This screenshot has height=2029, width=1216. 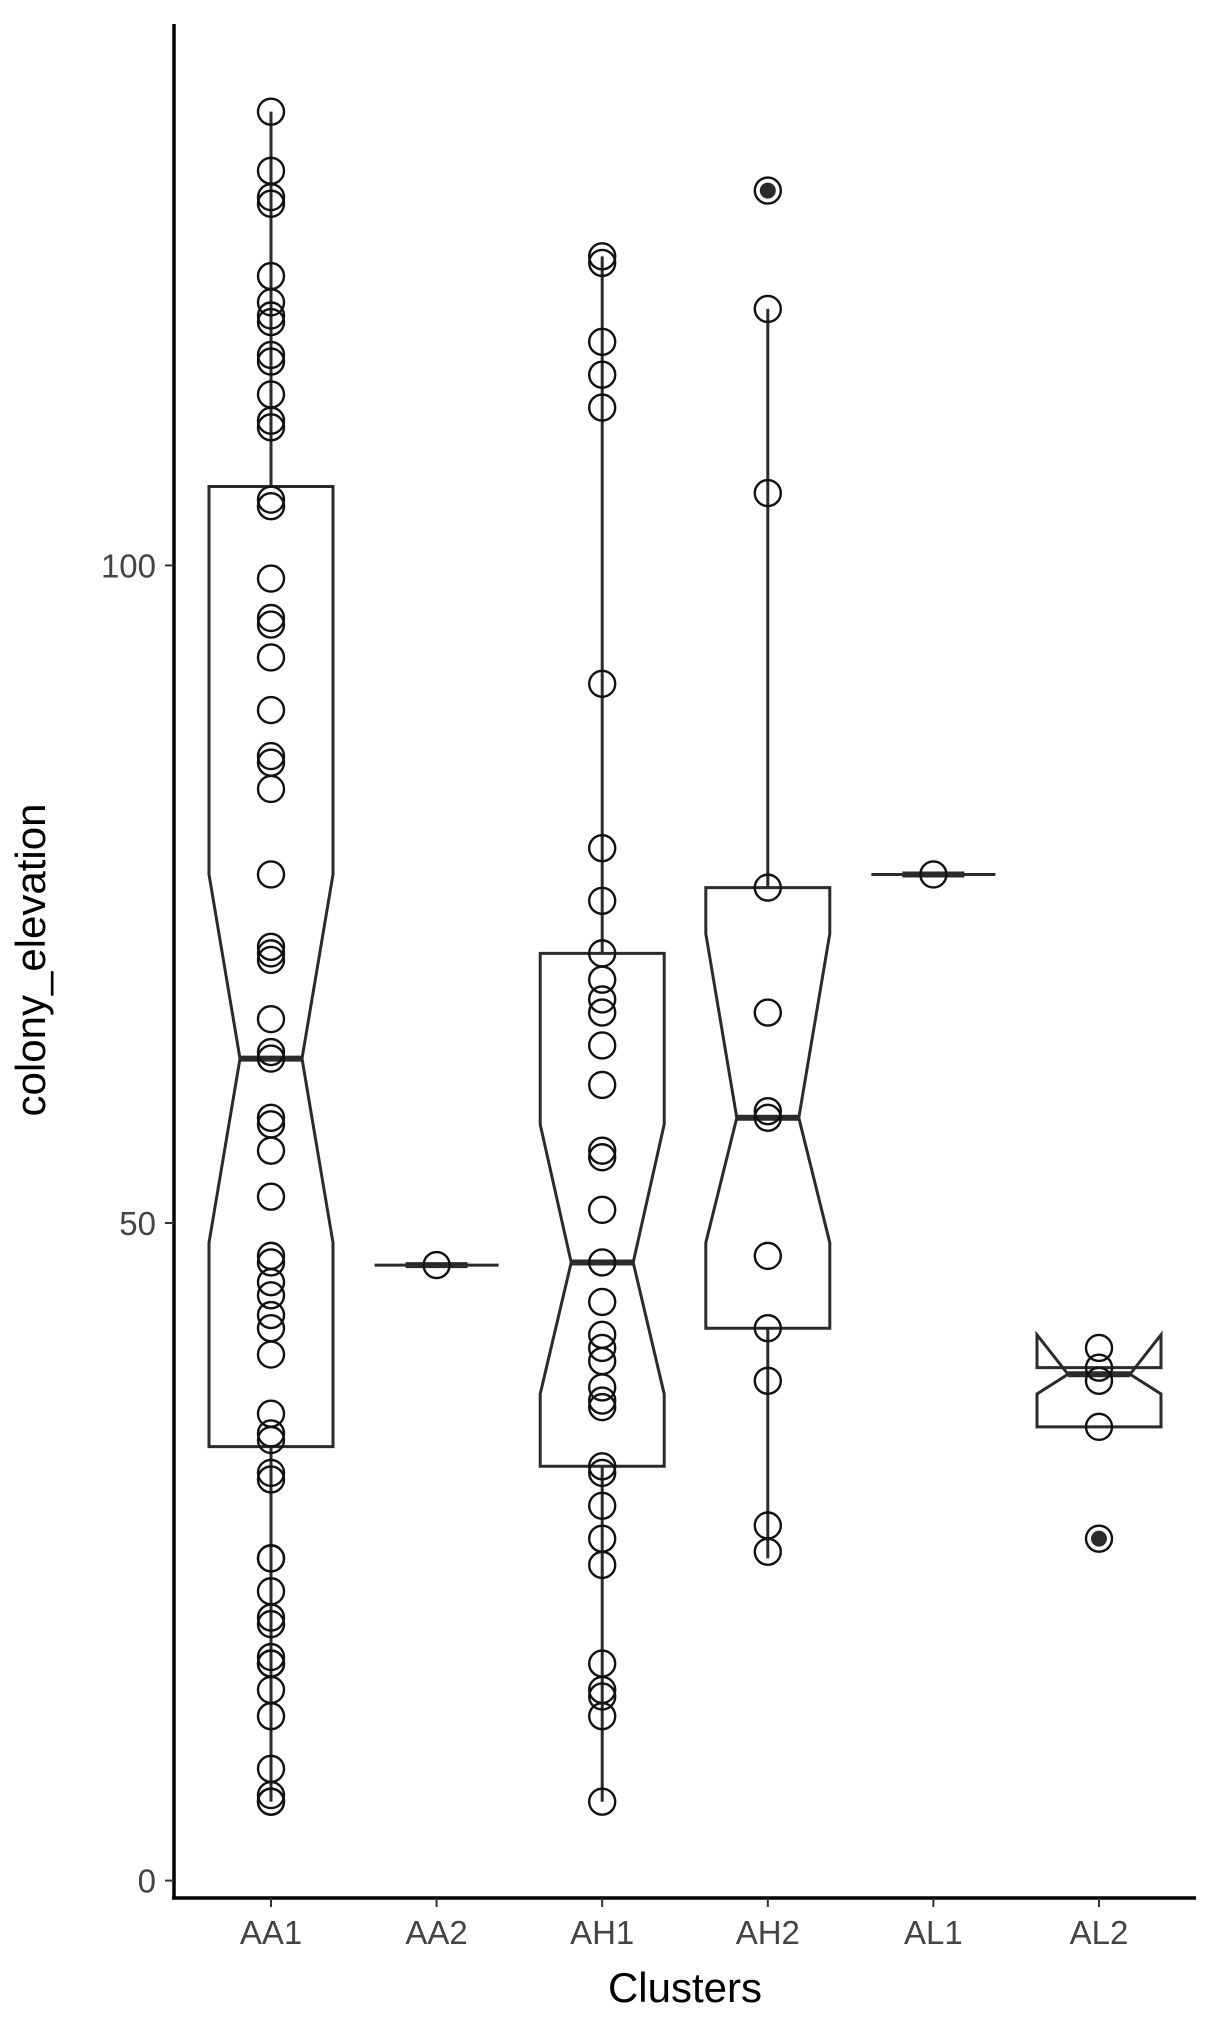 What do you see at coordinates (30, 960) in the screenshot?
I see `y-axis-title: colony_elevation` at bounding box center [30, 960].